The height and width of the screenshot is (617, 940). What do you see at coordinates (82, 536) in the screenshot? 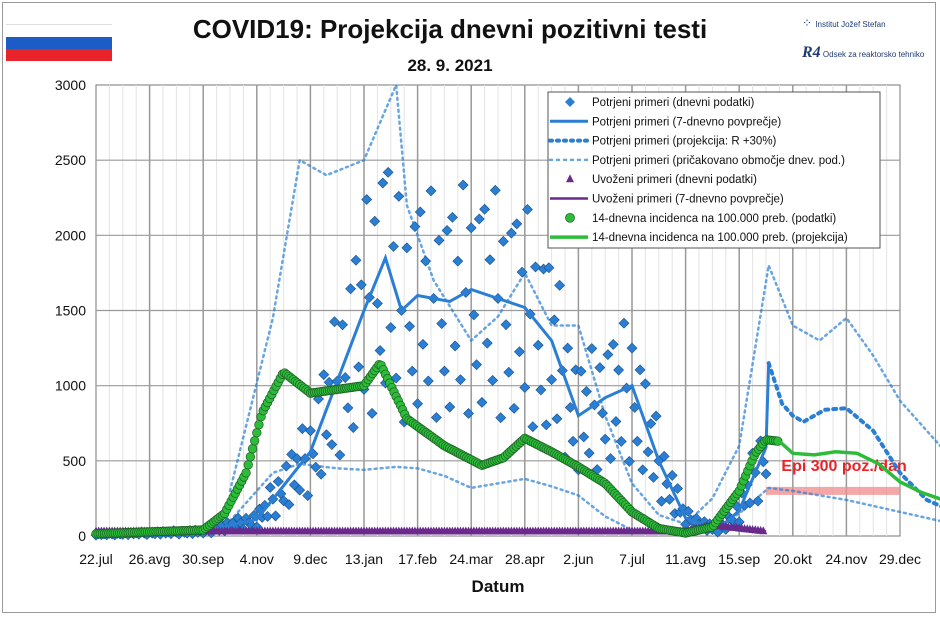
I see `y-tick-label: 0` at bounding box center [82, 536].